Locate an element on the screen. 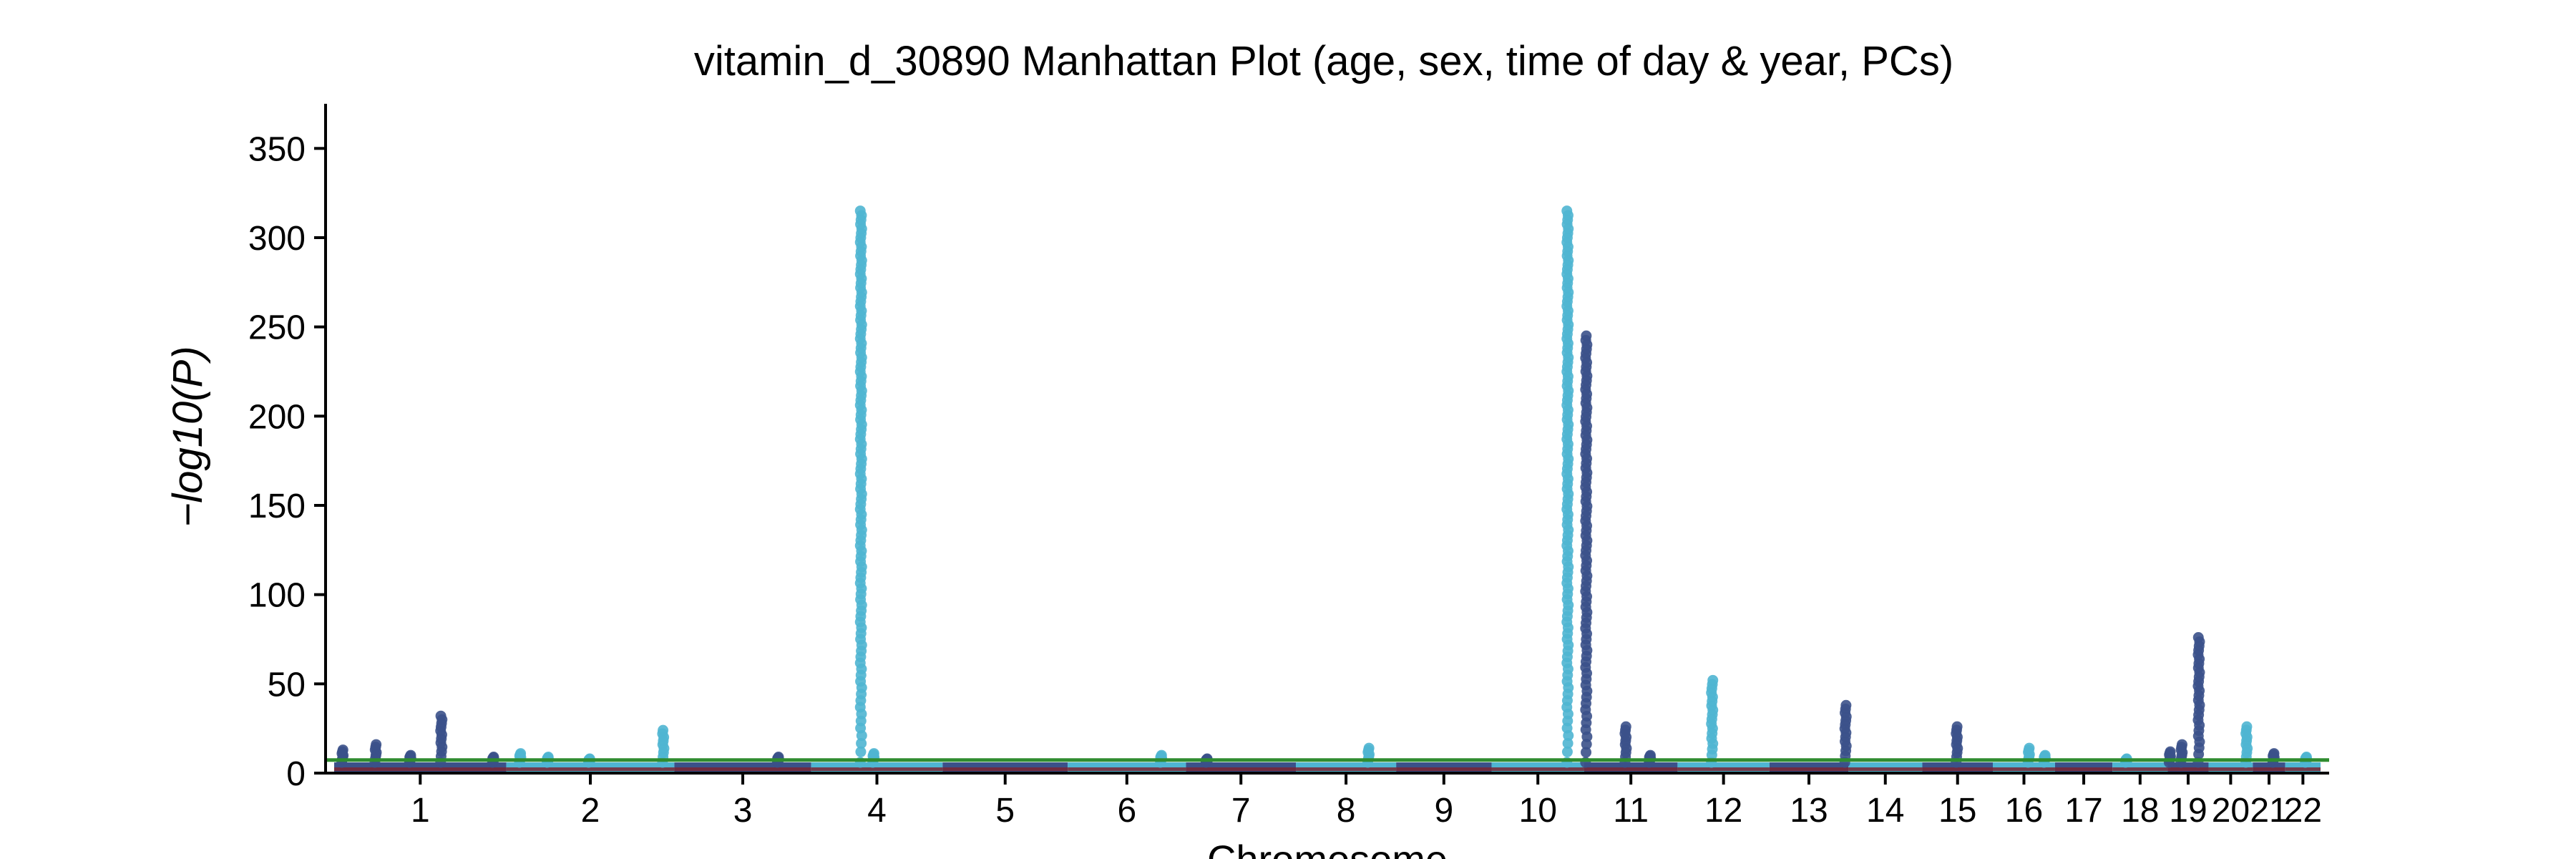  y-tick-label: 50 is located at coordinates (287, 685).